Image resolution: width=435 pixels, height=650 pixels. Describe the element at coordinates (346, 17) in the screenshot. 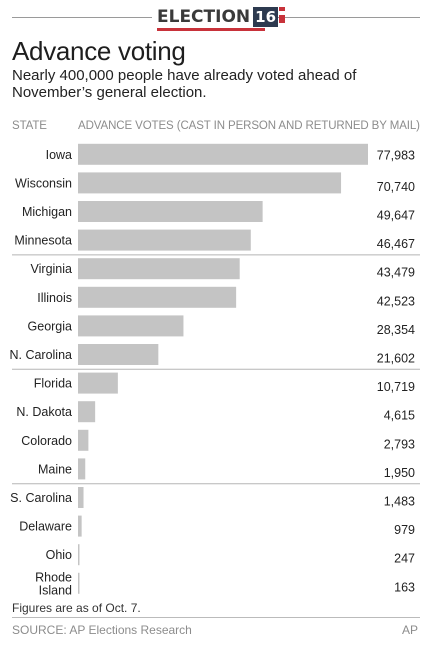

I see `header-rule-right` at that location.